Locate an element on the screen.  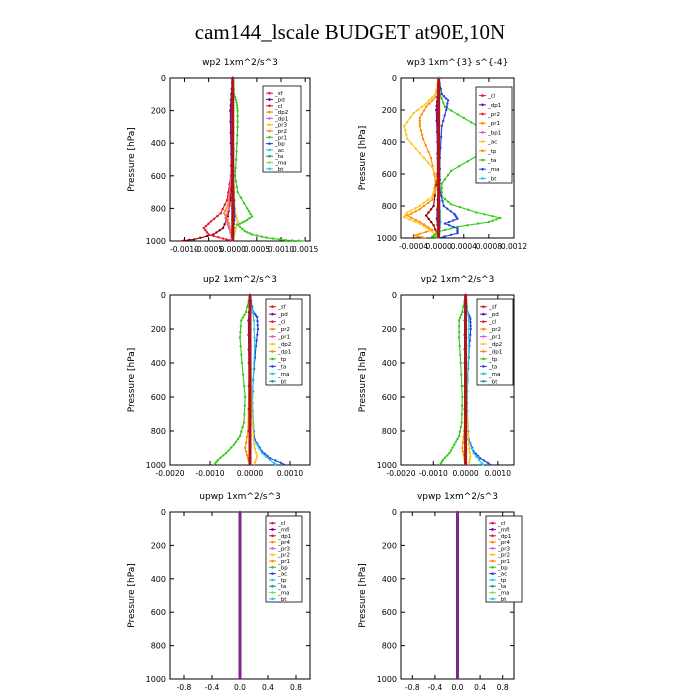
legend-label: _ma is located at coordinates (493, 170).